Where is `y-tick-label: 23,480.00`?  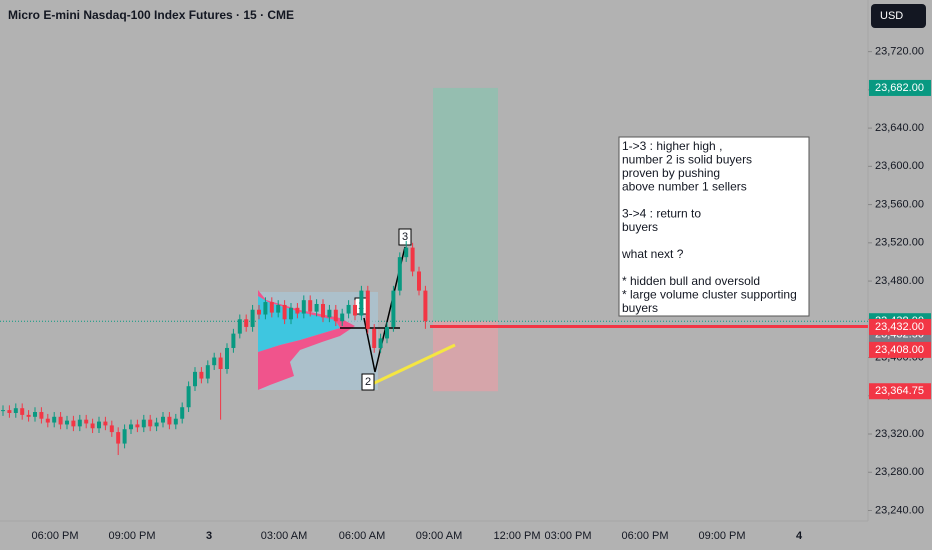 y-tick-label: 23,480.00 is located at coordinates (899, 281).